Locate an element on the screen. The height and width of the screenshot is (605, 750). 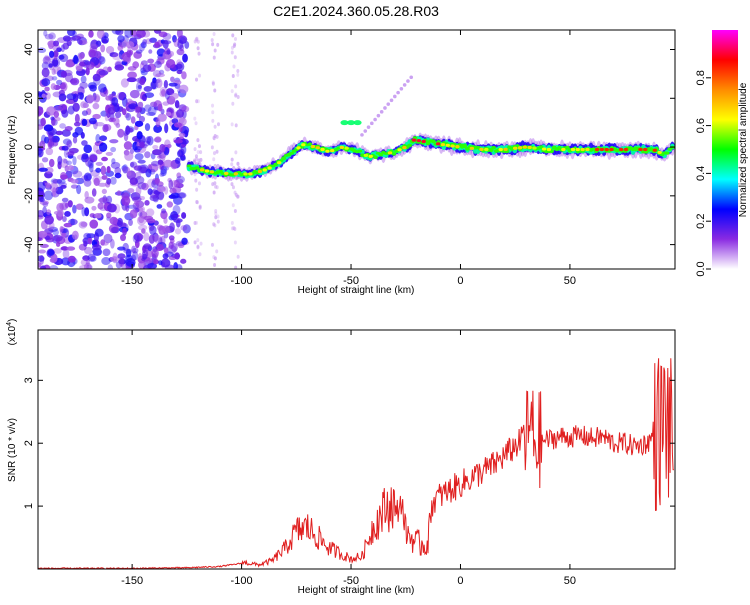
spectrogram-secondary-mark is located at coordinates (344, 123).